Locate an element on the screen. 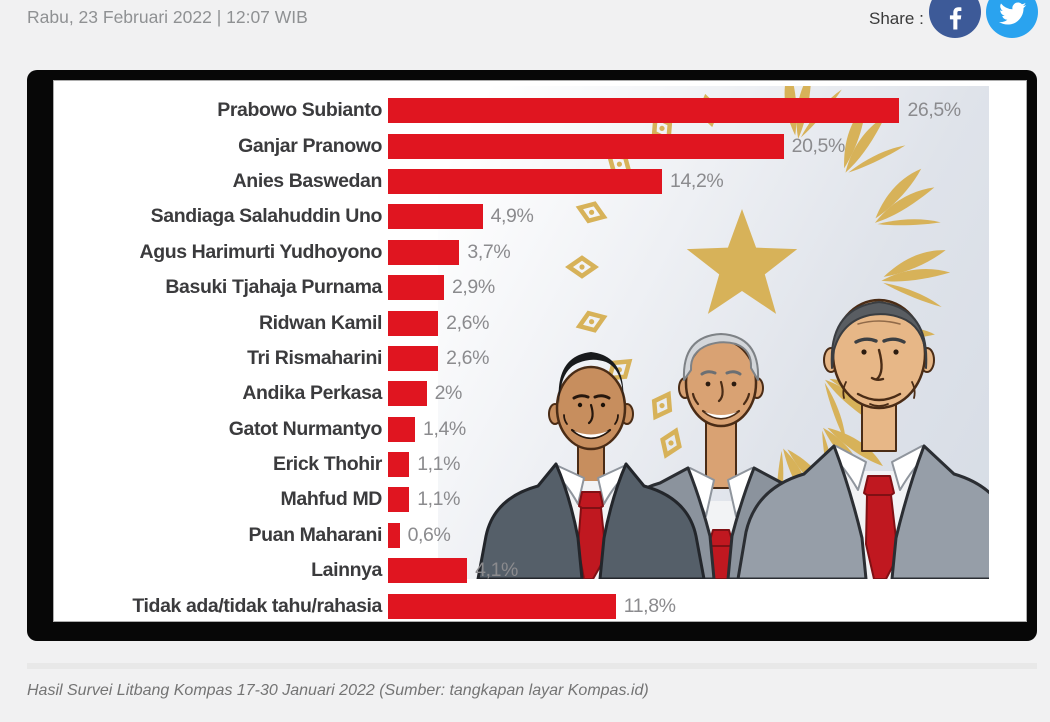 The image size is (1050, 722). facebook-icon is located at coordinates (955, 18).